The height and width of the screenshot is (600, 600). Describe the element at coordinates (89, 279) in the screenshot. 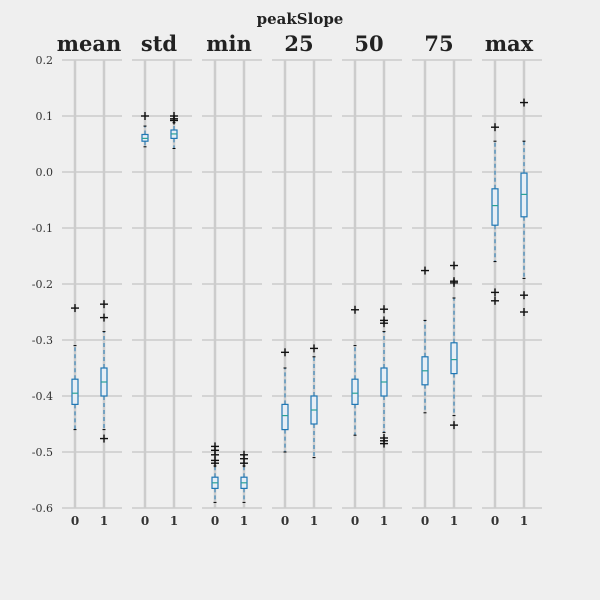

I see `panel-mean: mean 0 1` at that location.